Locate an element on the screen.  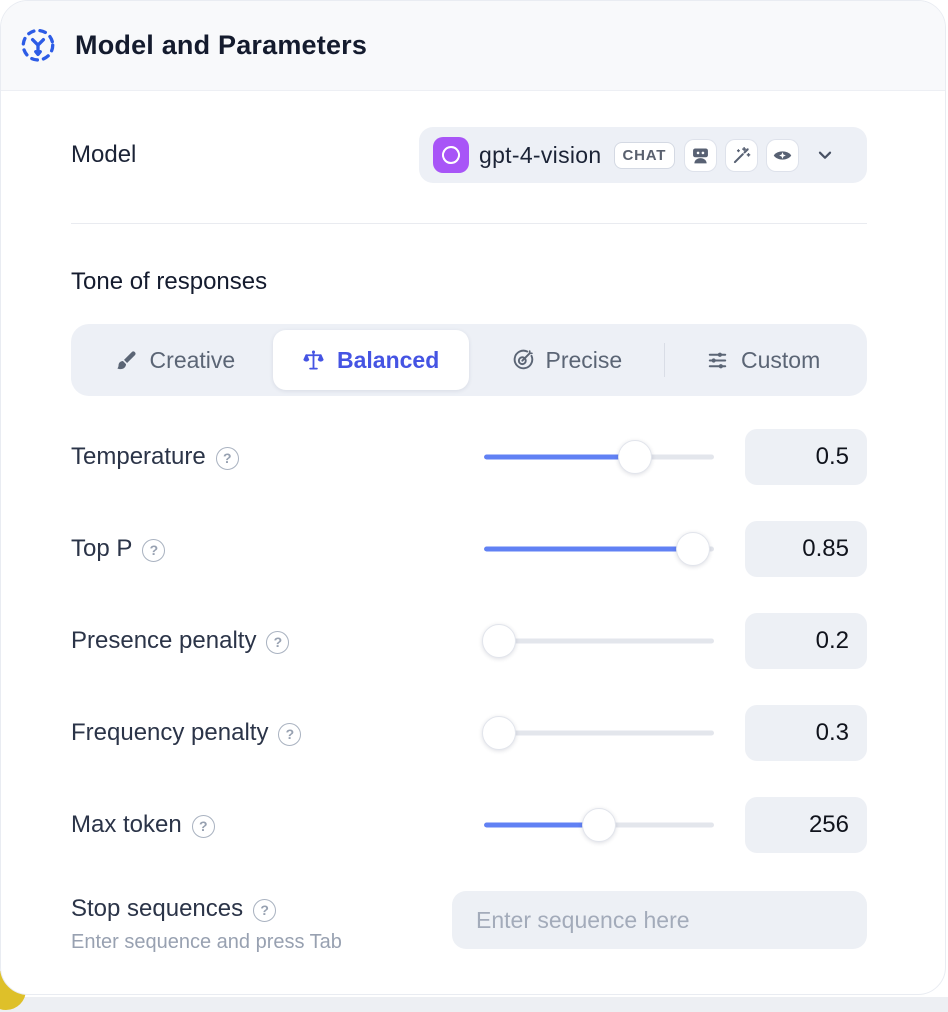
stop-sequence-input is located at coordinates (659, 920).